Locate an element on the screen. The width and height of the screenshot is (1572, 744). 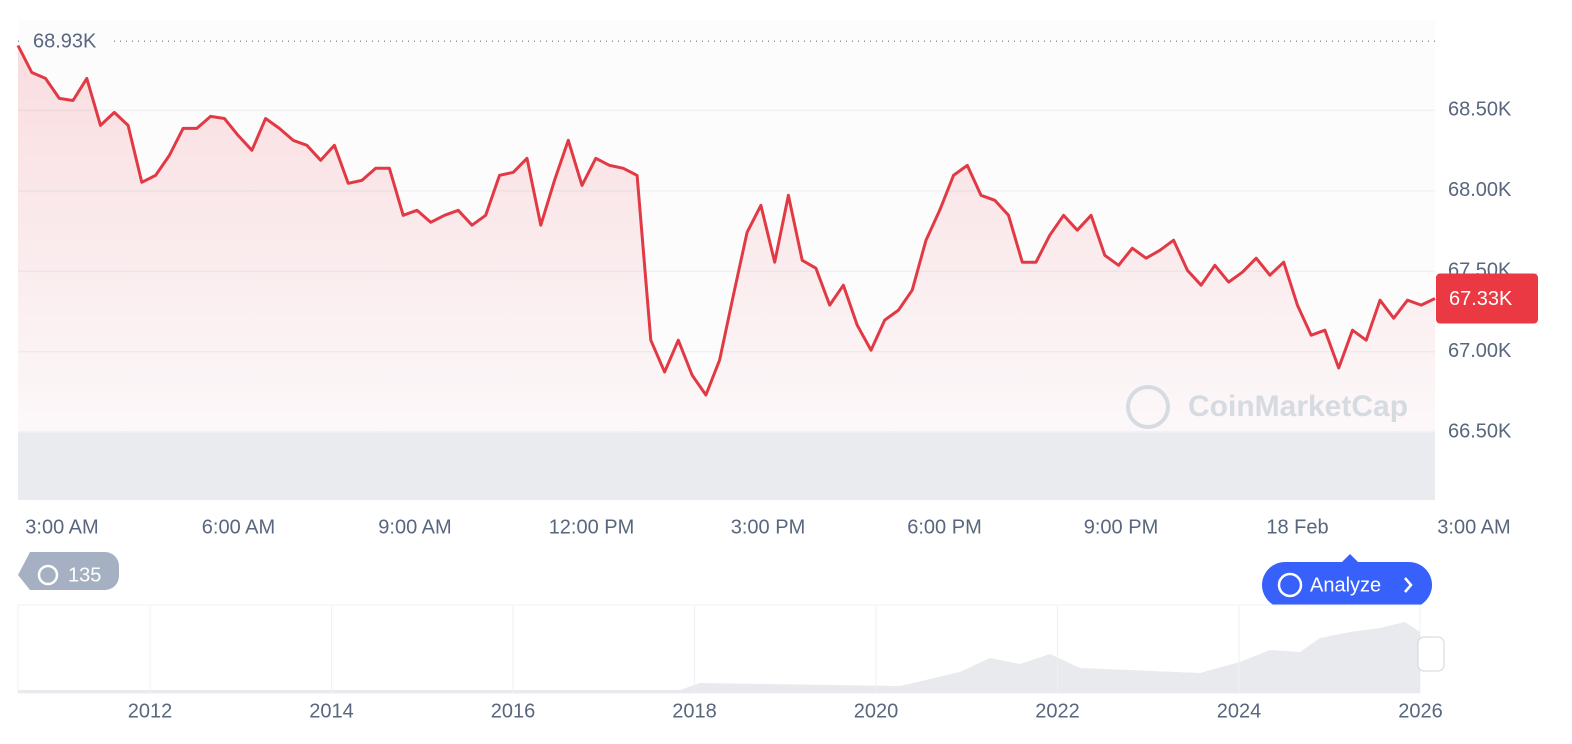
button-bg is located at coordinates (1347, 585).